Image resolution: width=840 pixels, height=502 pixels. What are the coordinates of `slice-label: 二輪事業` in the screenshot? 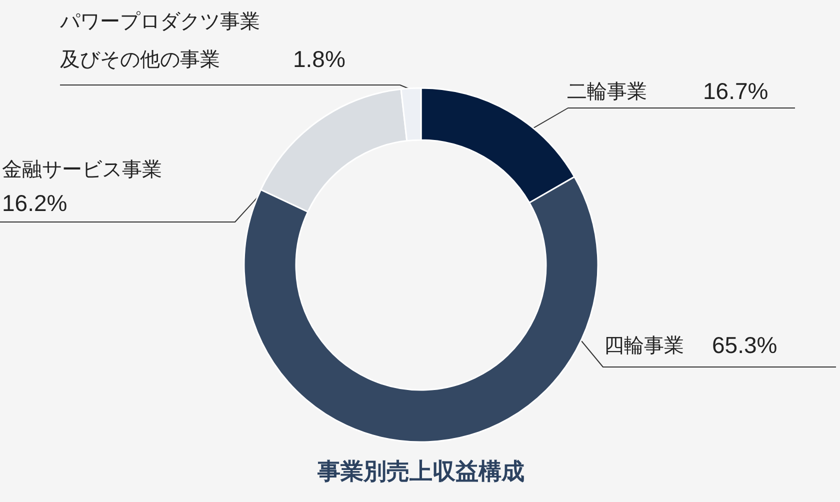 It's located at (607, 92).